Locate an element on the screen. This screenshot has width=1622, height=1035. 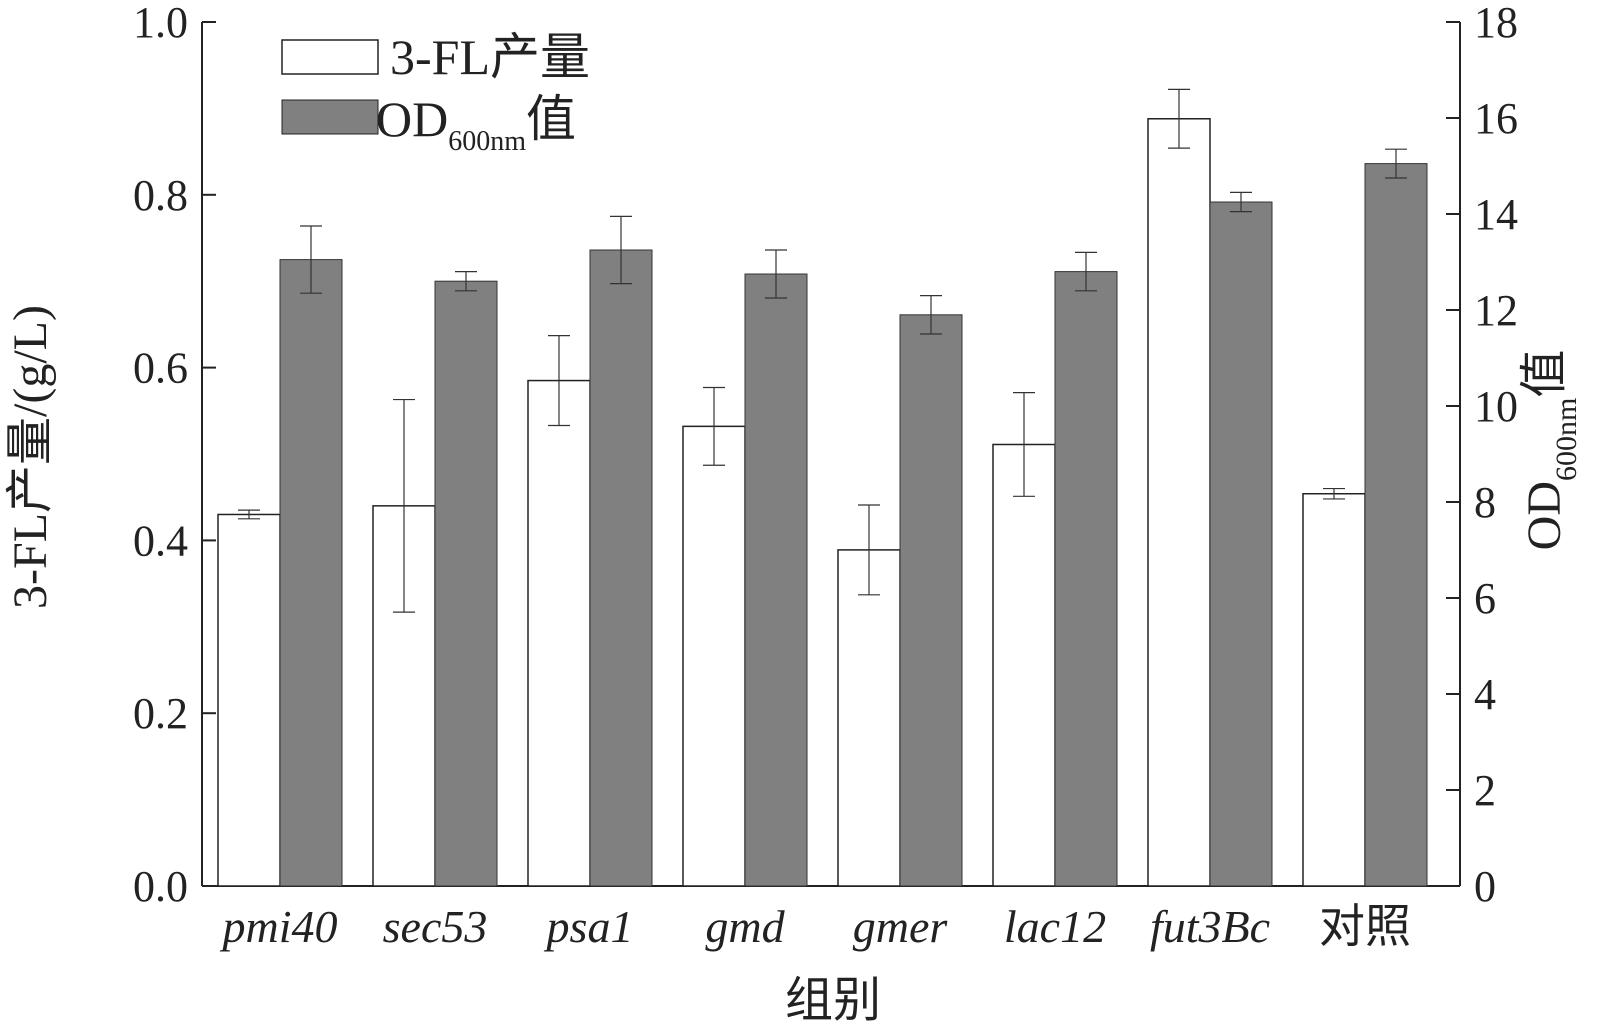
x-tick-label-4: gmer is located at coordinates (901, 926).